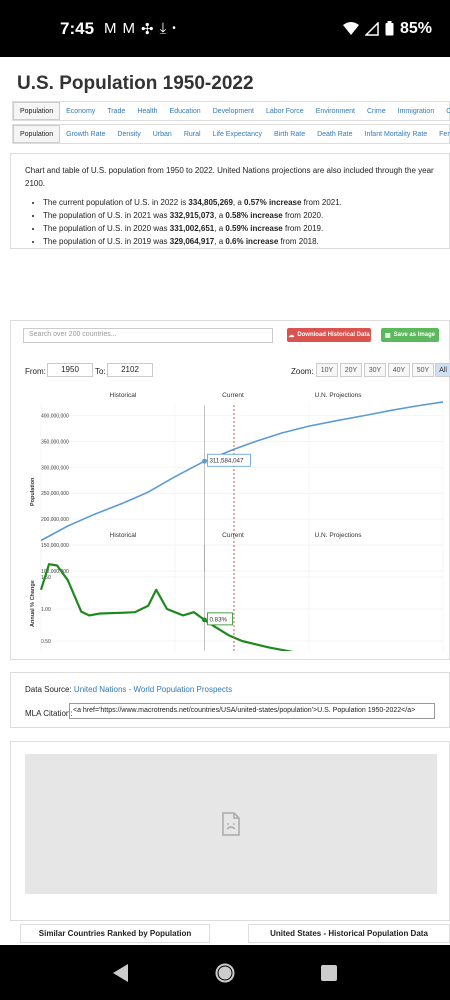 The image size is (450, 1000). I want to click on tab-economy: Economy, so click(81, 111).